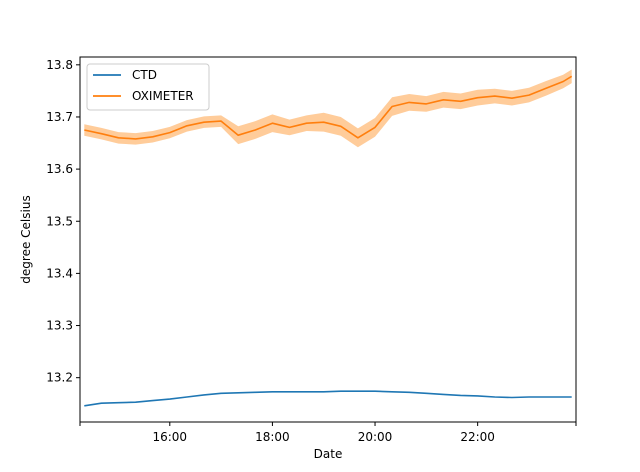 Image resolution: width=640 pixels, height=472 pixels. I want to click on y-tick-label: 13.4, so click(59, 273).